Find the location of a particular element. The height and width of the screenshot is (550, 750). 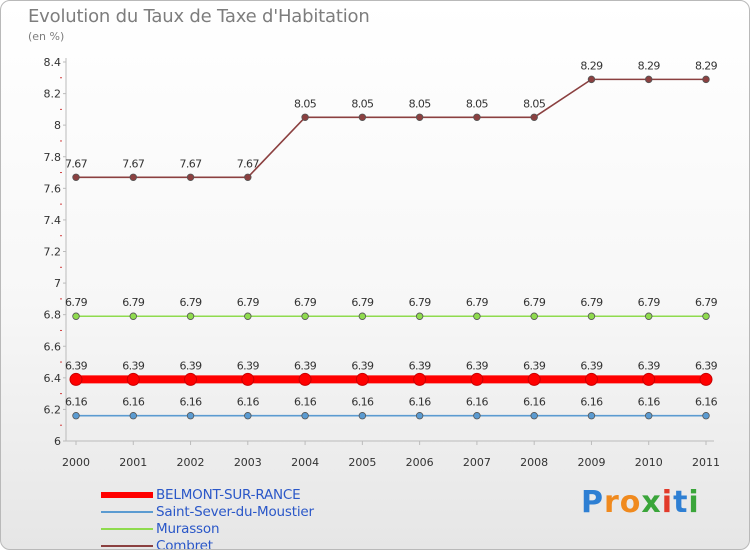

y-tick-label: 6.2 is located at coordinates (53, 409).